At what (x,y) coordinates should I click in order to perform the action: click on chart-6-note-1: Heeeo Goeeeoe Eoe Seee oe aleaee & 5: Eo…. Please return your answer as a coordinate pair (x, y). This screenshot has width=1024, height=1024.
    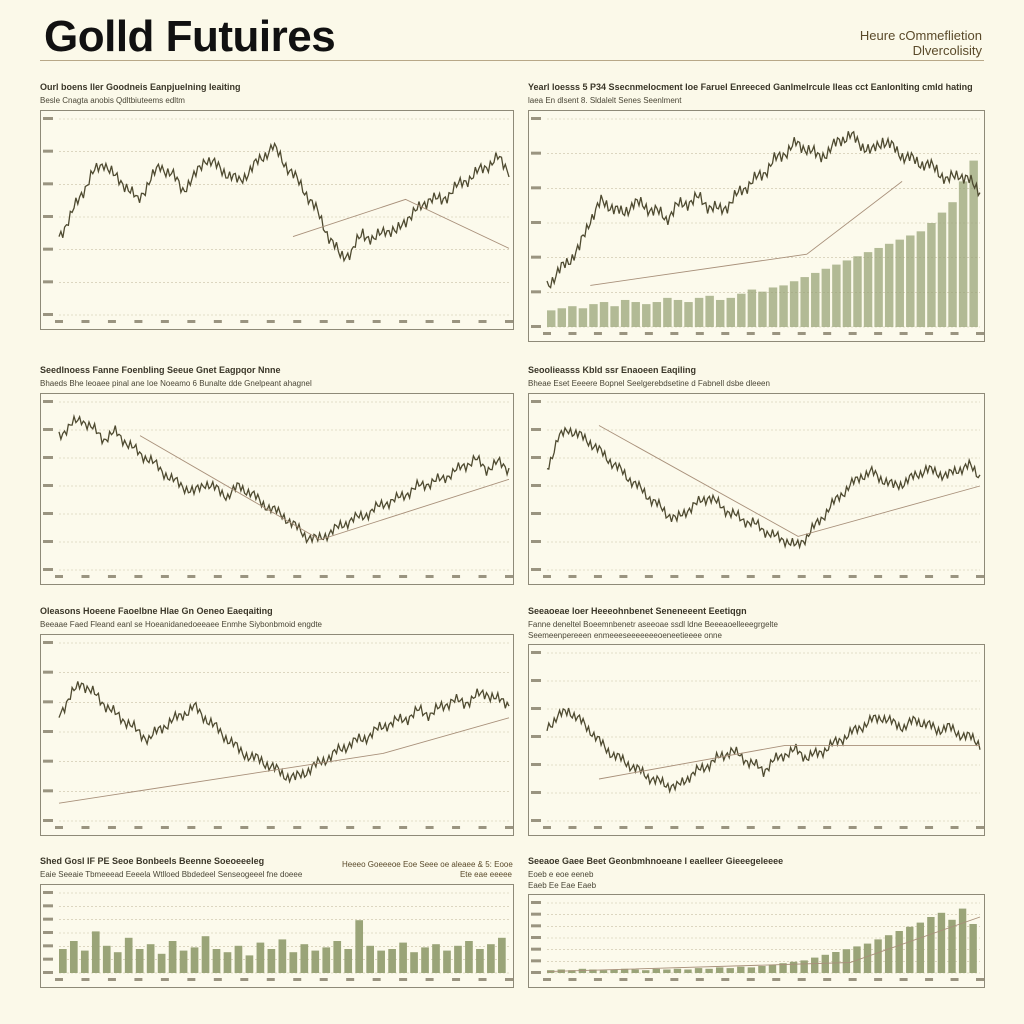
    Looking at the image, I should click on (427, 864).